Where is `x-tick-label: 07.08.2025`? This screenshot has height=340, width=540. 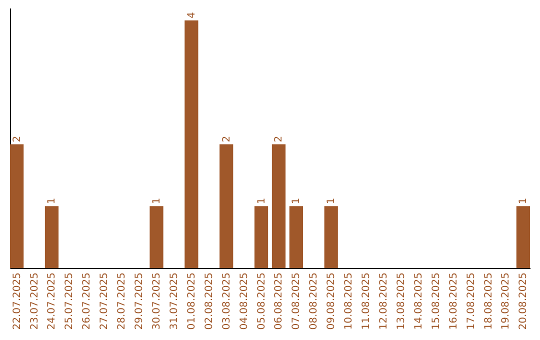 x-tick-label: 07.08.2025 is located at coordinates (296, 301).